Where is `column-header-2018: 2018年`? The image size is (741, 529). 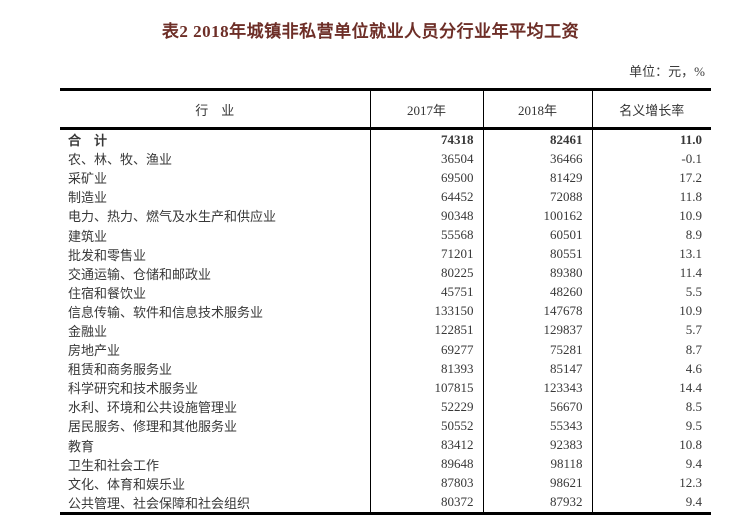 column-header-2018: 2018年 is located at coordinates (538, 109).